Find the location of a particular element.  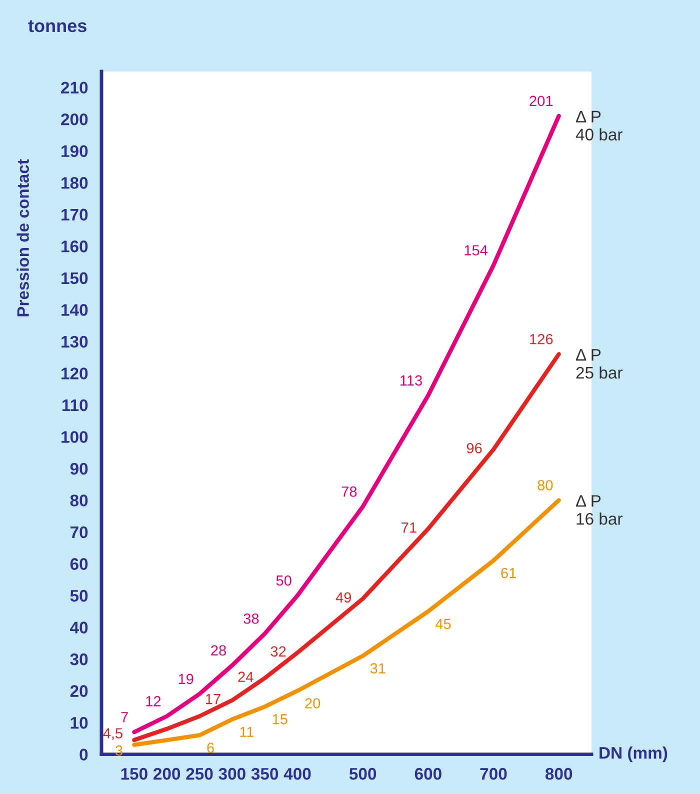

x-tick-label: 700 is located at coordinates (493, 774).